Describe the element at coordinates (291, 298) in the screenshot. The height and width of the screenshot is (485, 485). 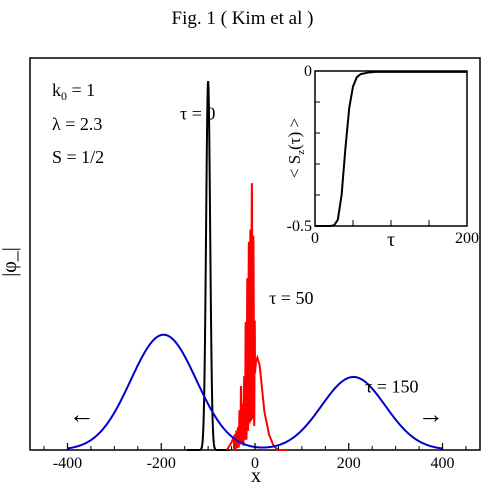
I see `annotation-tau-50: τ = 50` at that location.